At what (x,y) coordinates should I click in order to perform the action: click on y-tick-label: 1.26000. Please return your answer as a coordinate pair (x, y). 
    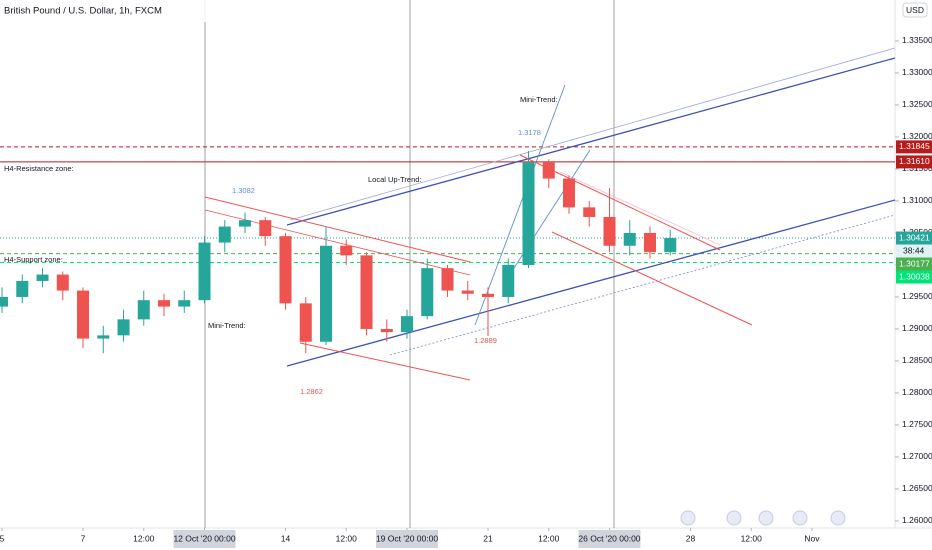
    Looking at the image, I should click on (917, 520).